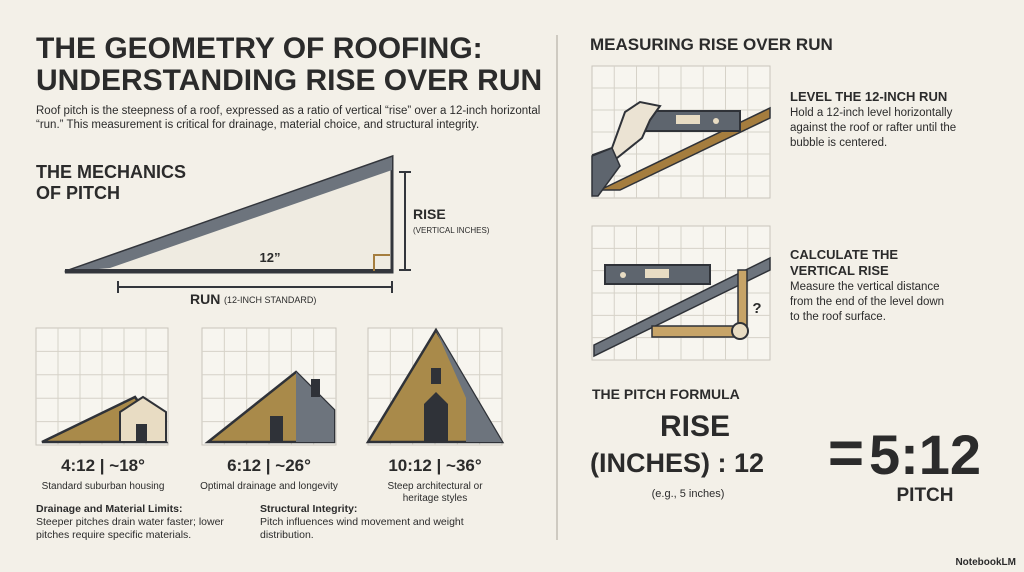  I want to click on pitch-description: Steep architectural or, so click(435, 486).